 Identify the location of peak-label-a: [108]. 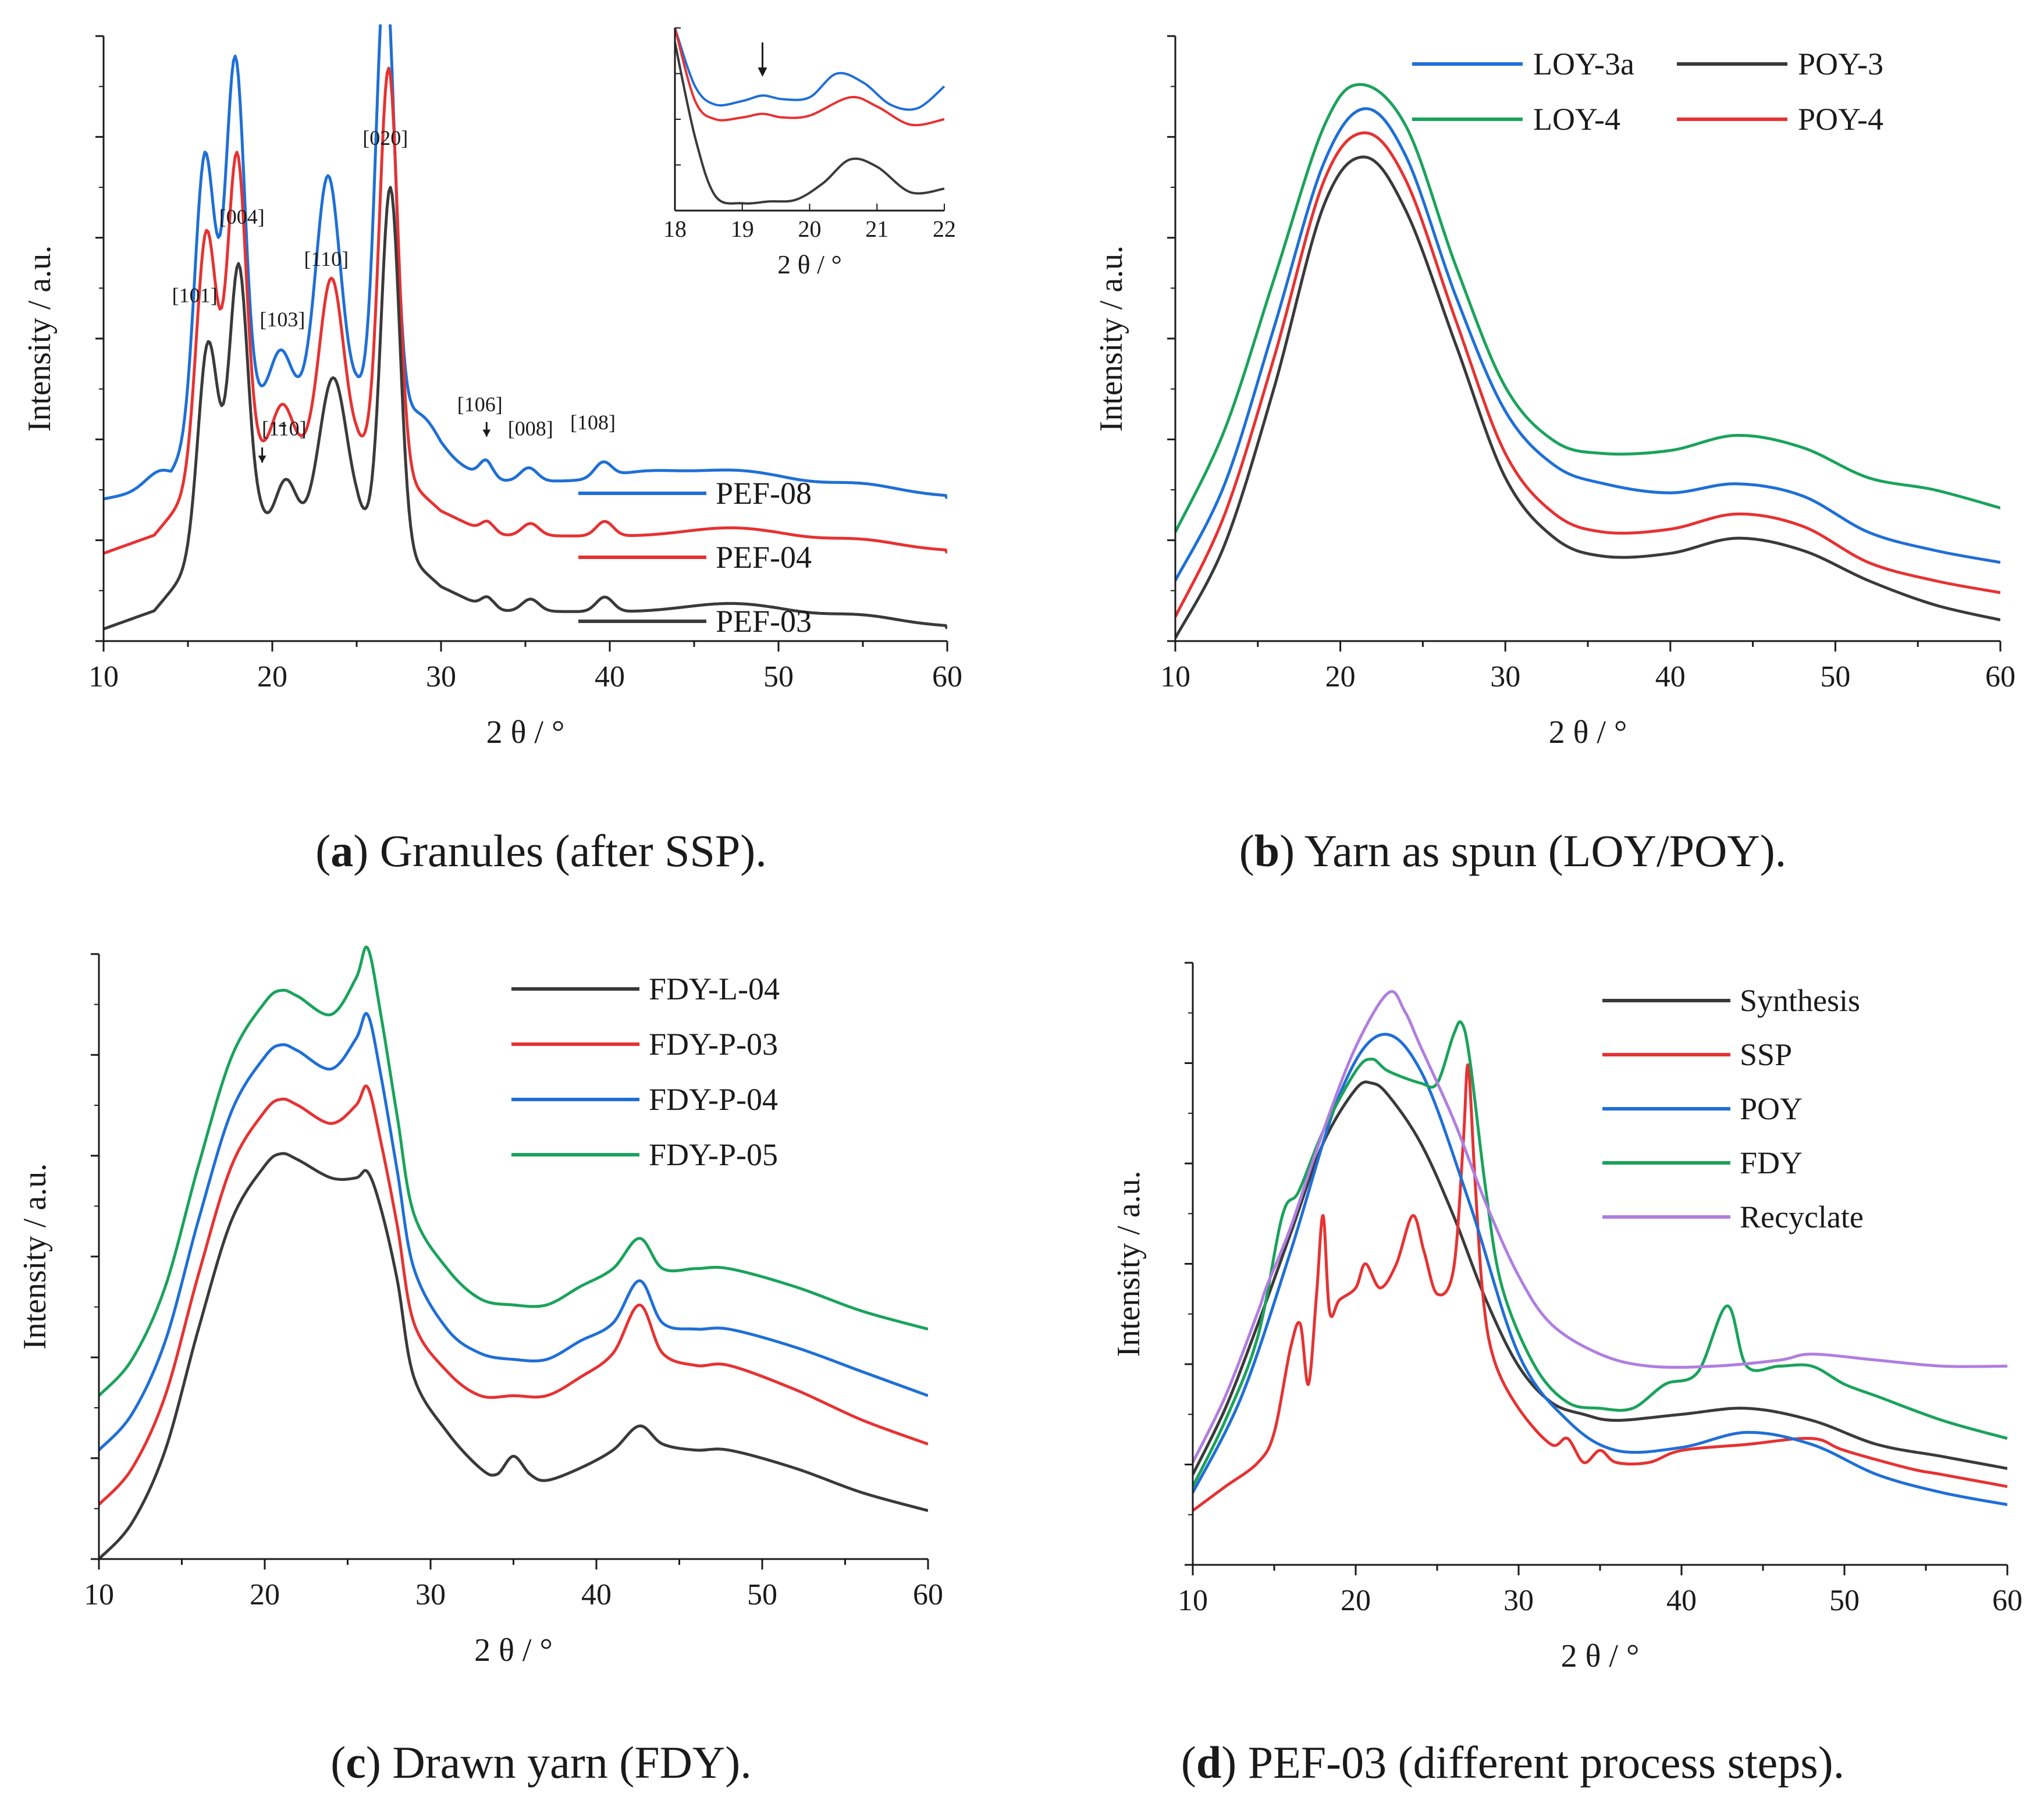
(593, 423).